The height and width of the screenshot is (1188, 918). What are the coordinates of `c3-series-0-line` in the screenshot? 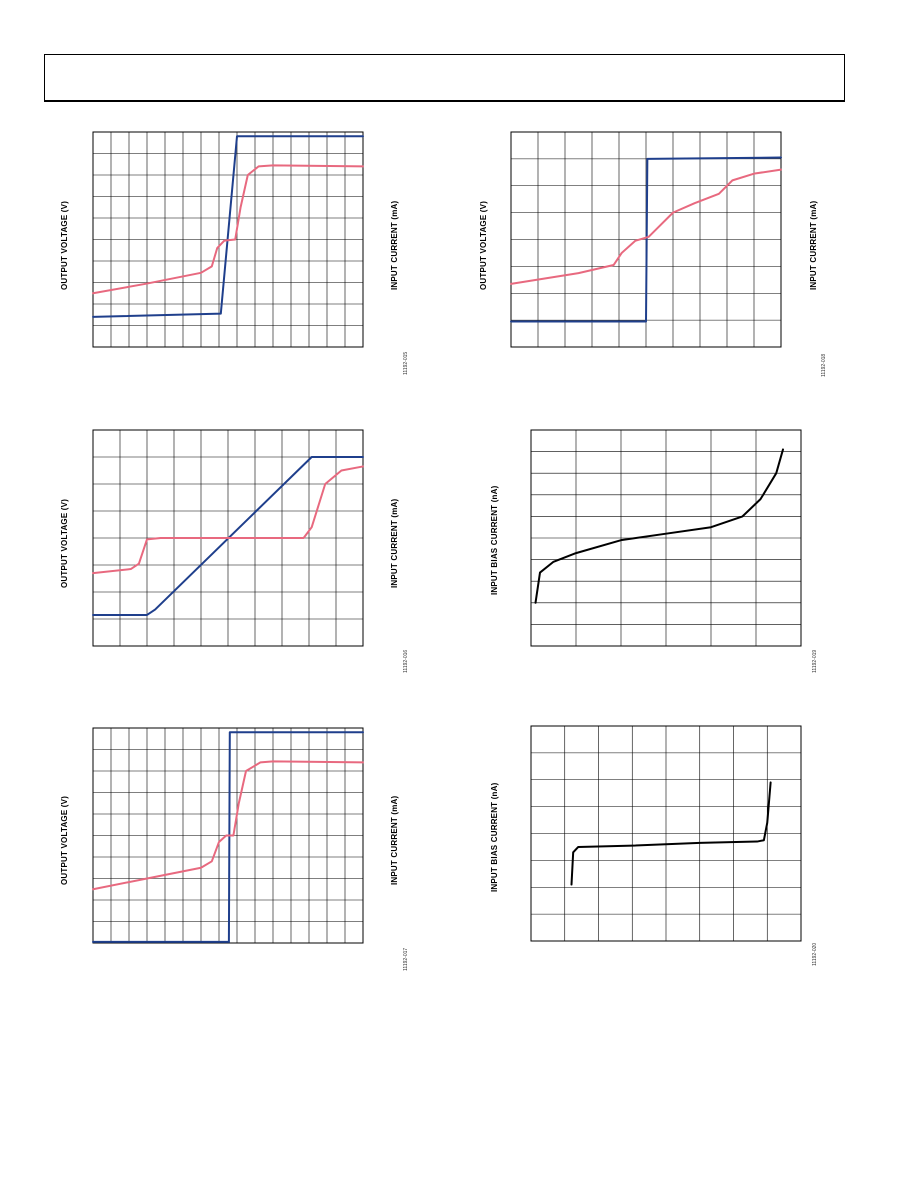 It's located at (228, 536).